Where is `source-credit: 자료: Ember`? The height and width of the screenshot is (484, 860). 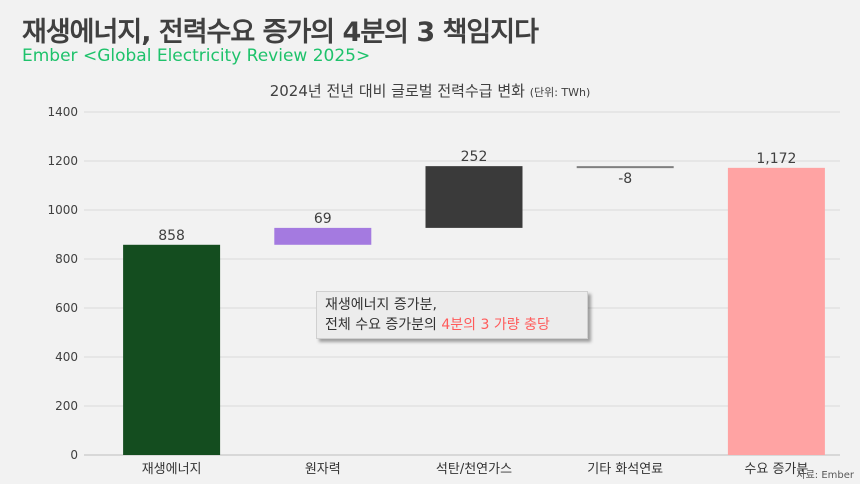 source-credit: 자료: Ember is located at coordinates (825, 475).